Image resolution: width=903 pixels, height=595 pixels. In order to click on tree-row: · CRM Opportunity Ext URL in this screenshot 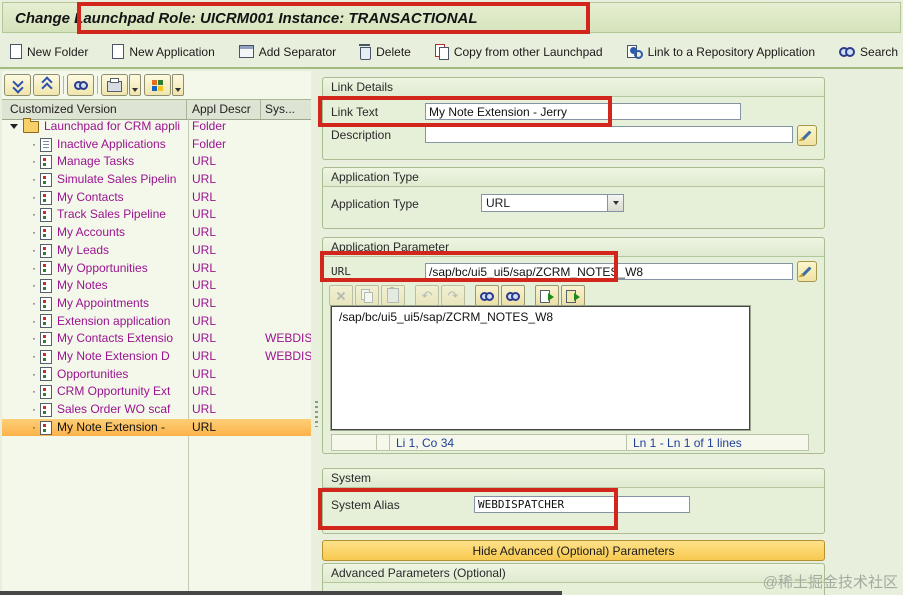, I will do `click(156, 392)`.